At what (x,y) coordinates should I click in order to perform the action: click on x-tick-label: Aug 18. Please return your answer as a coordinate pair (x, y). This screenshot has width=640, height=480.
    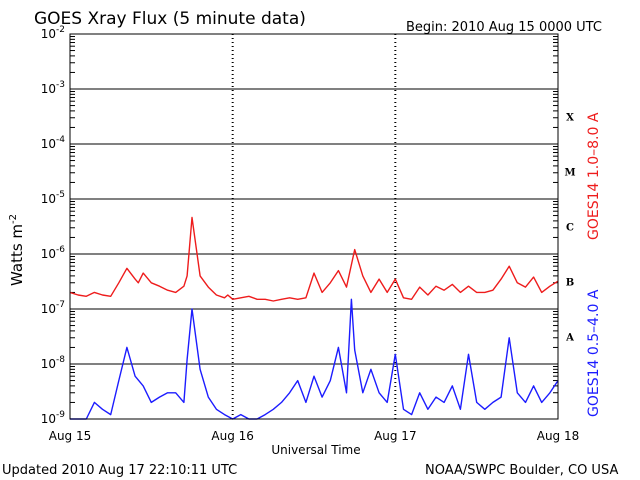
    Looking at the image, I should click on (558, 436).